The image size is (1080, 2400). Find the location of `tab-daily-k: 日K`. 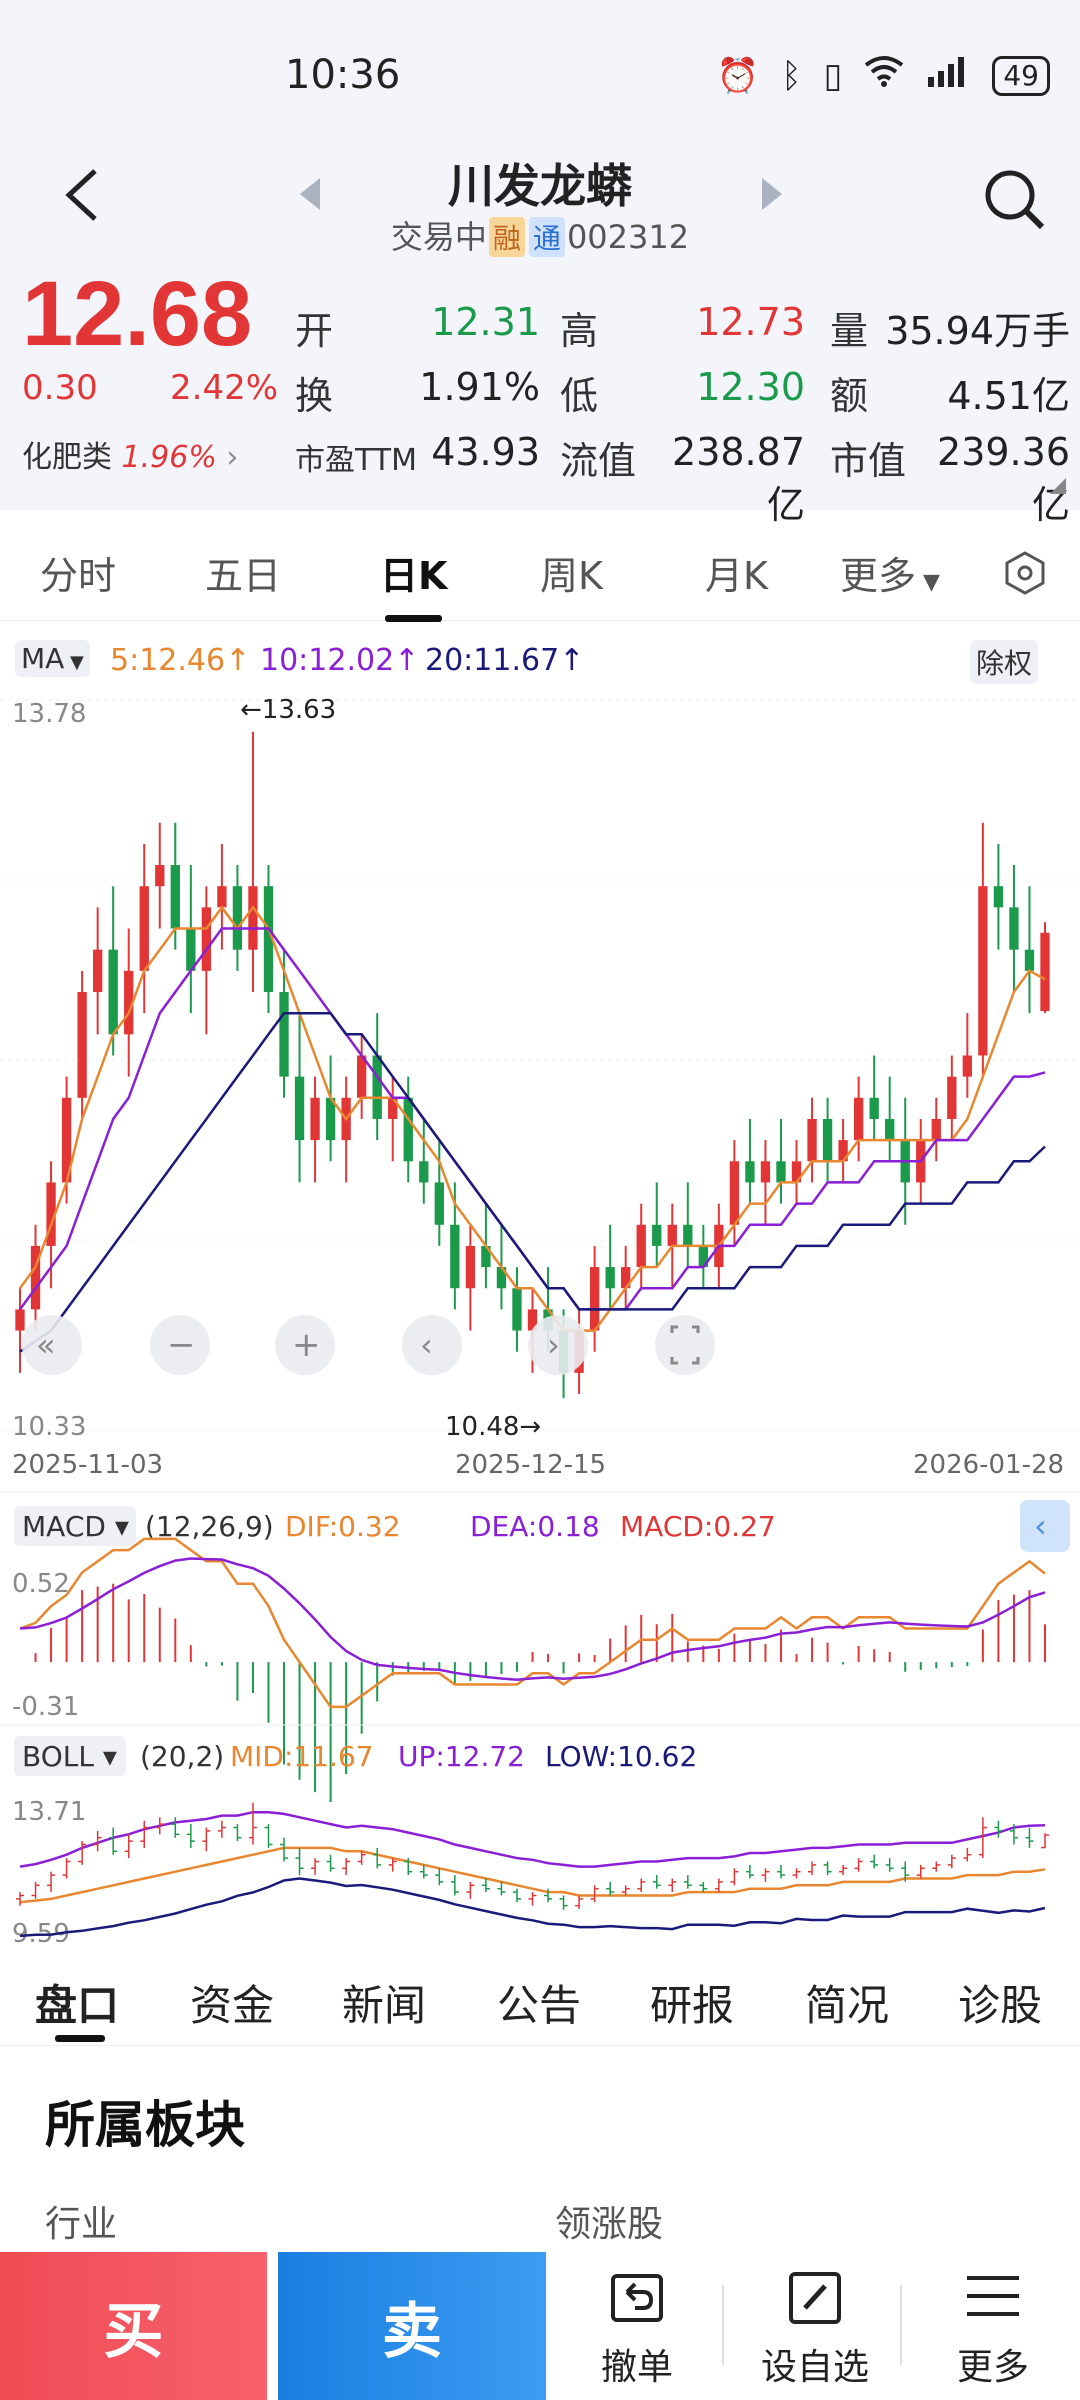

tab-daily-k: 日K is located at coordinates (413, 583).